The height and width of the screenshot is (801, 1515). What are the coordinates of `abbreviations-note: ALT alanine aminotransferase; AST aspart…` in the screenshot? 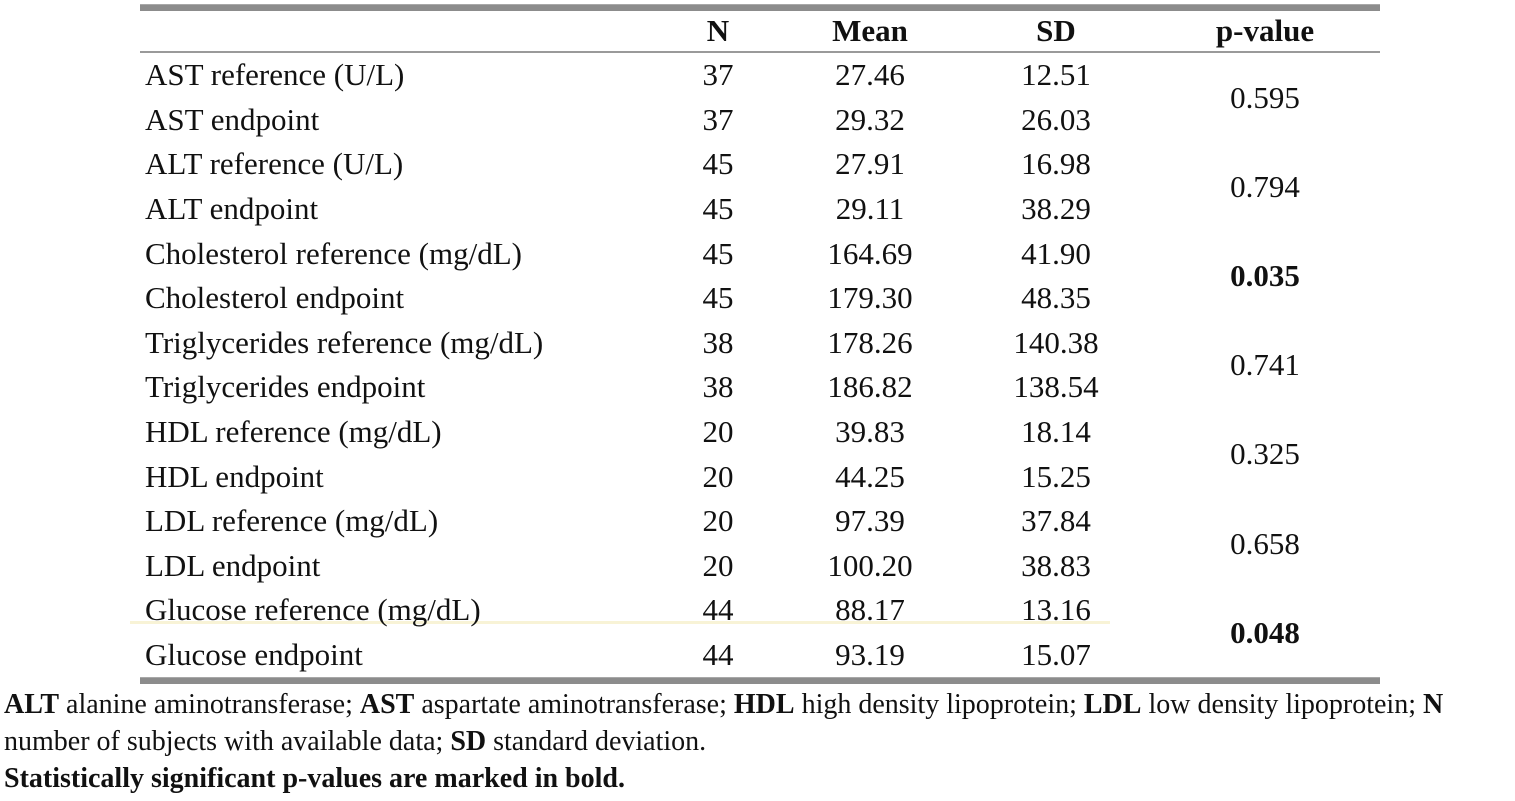 It's located at (756, 723).